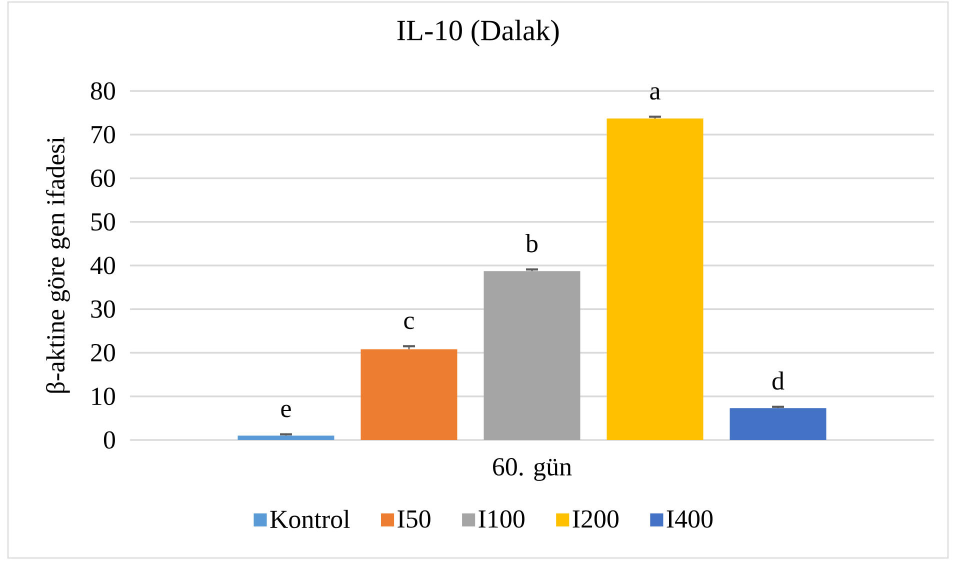 This screenshot has height=567, width=956. What do you see at coordinates (532, 469) in the screenshot?
I see `x-tick-label: 60. gün` at bounding box center [532, 469].